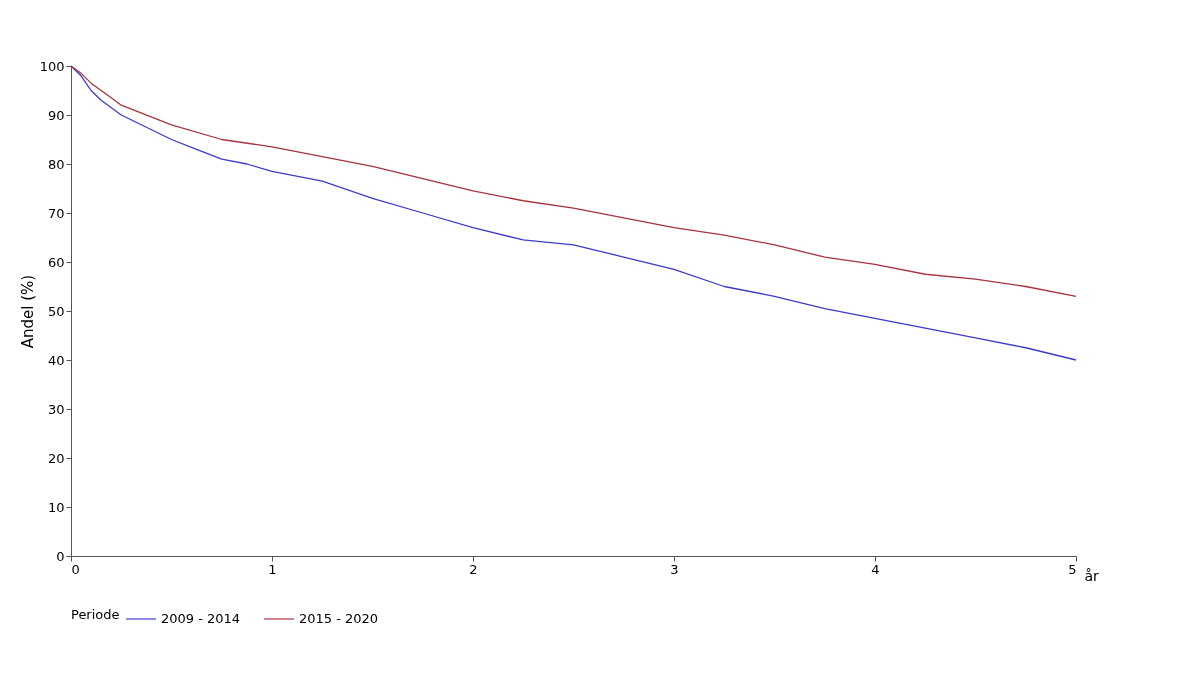 The width and height of the screenshot is (1182, 677). What do you see at coordinates (60, 556) in the screenshot?
I see `y-tick-label: 0` at bounding box center [60, 556].